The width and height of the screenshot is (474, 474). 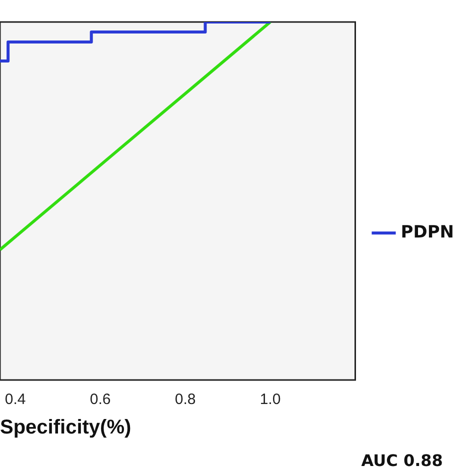 What do you see at coordinates (402, 460) in the screenshot?
I see `text: AUC 0.88` at bounding box center [402, 460].